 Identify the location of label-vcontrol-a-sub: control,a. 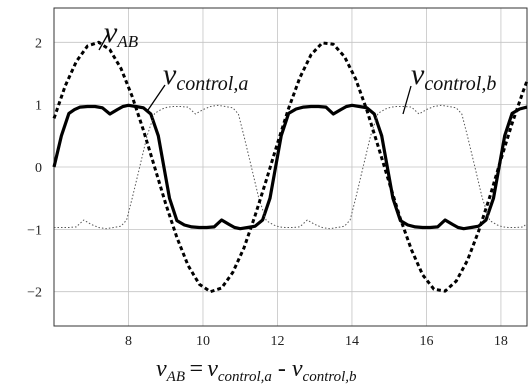
(212, 84).